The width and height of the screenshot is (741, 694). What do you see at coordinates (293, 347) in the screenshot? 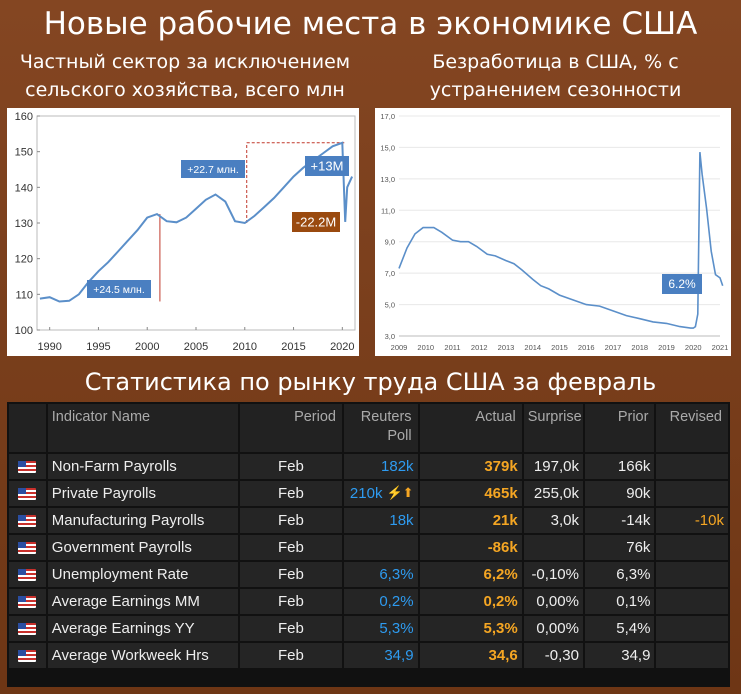
I see `x-tick-label: 2015` at bounding box center [293, 347].